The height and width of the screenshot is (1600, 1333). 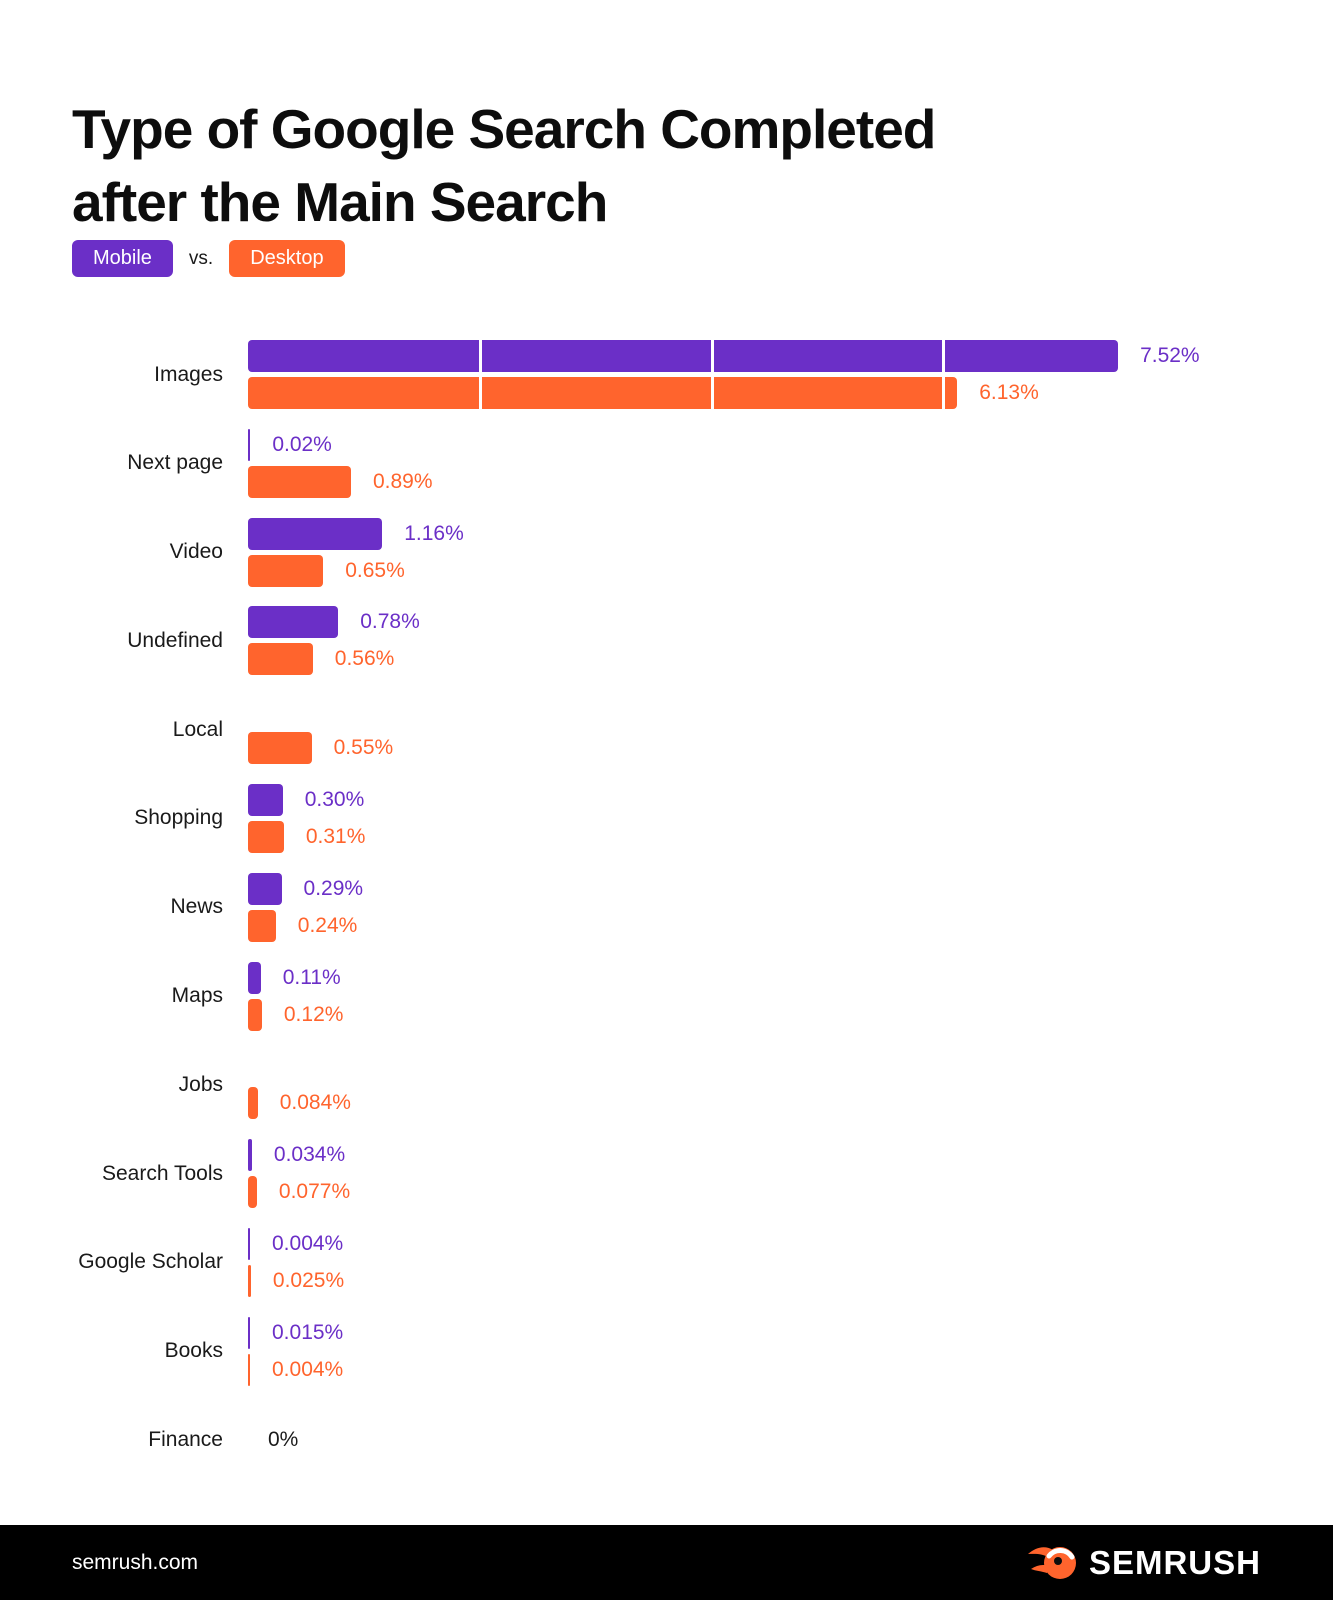 I want to click on desktop-value: 0.084%, so click(x=315, y=1103).